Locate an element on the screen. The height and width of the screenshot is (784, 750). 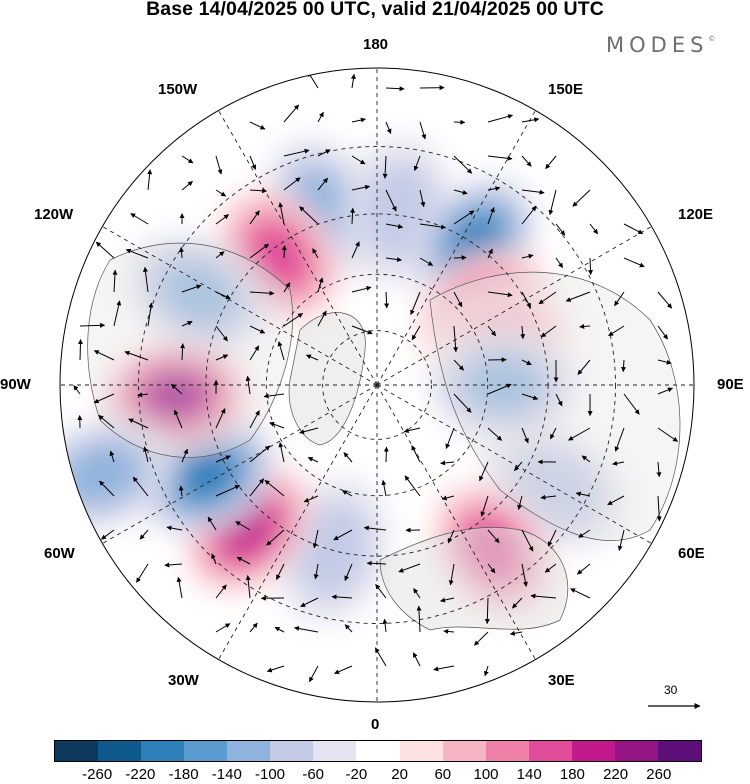
colorbar-tick-label: 260 is located at coordinates (658, 774).